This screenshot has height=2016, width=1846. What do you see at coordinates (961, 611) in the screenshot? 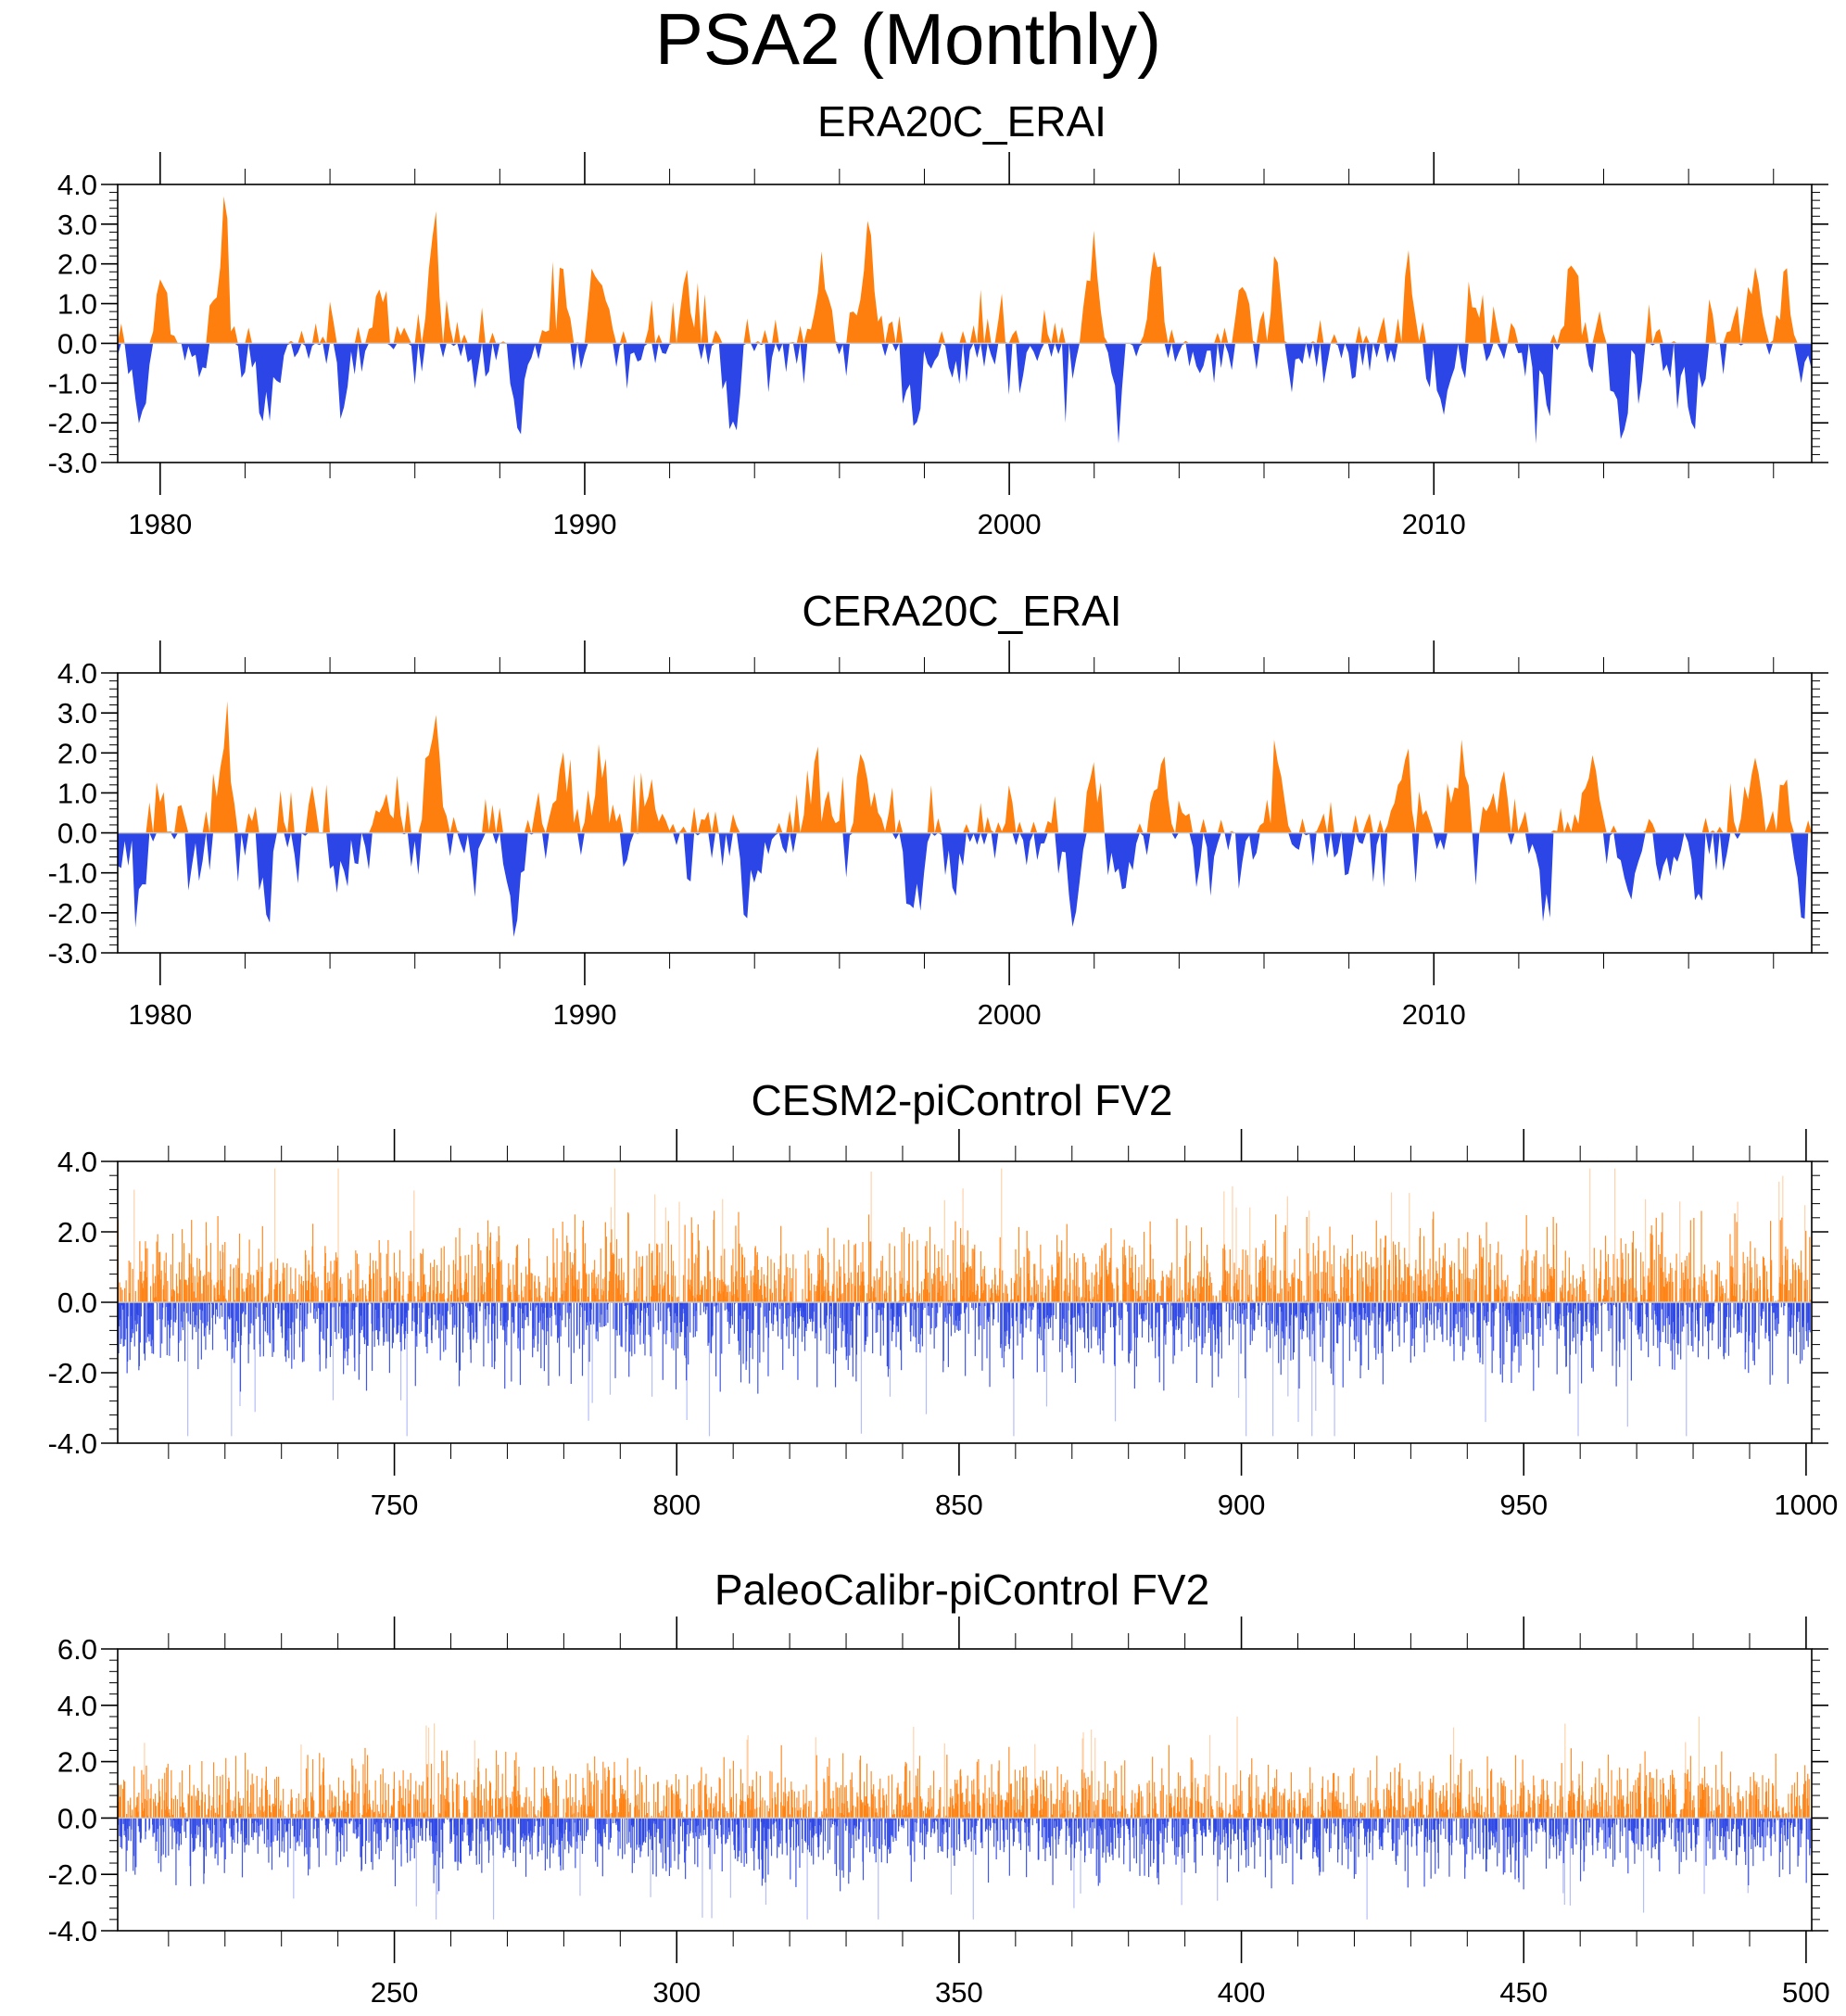
I see `panel-title: CERA20C_ERAI` at bounding box center [961, 611].